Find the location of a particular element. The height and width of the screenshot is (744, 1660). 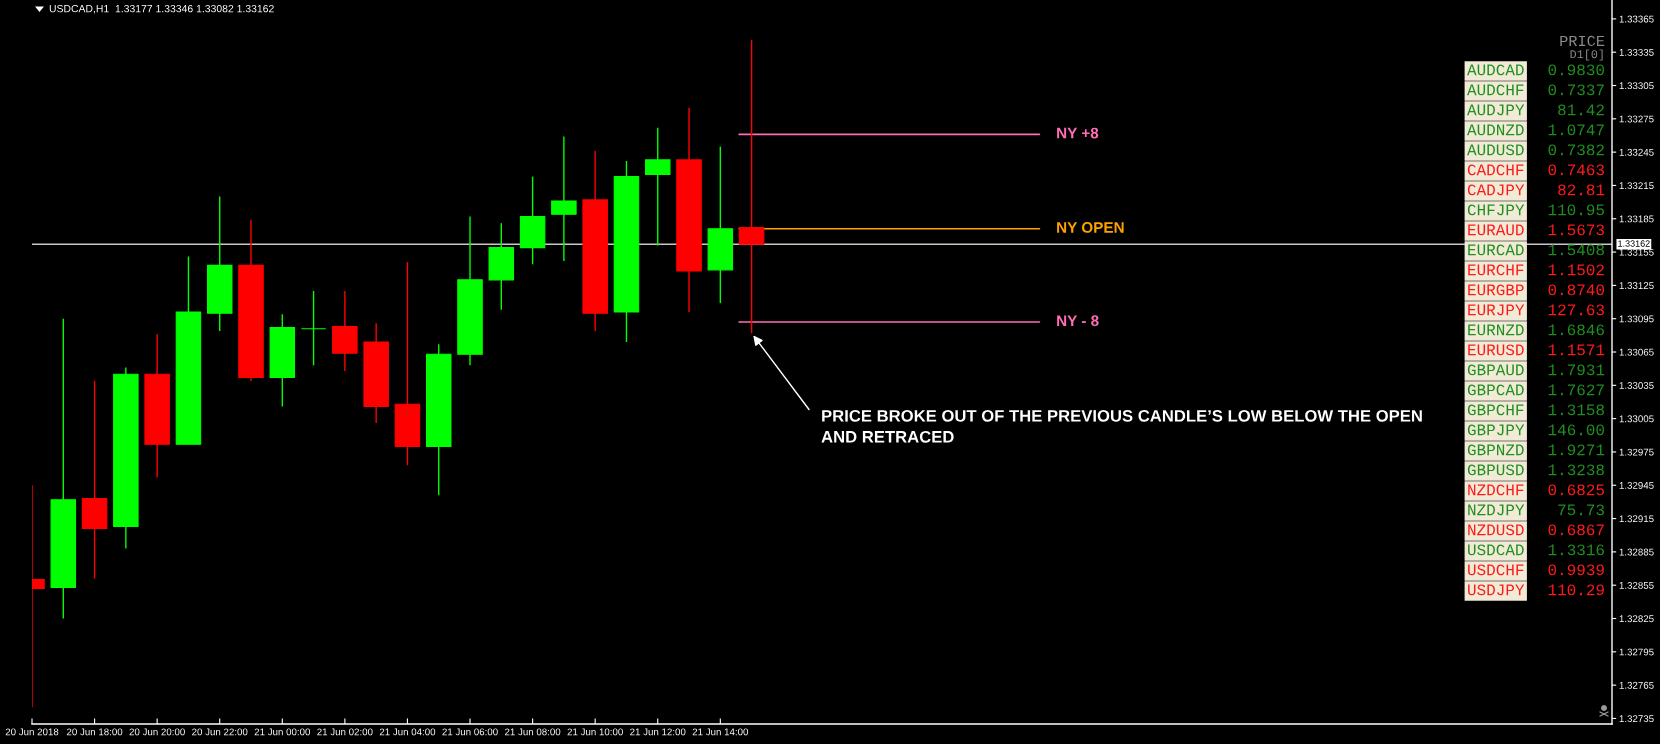

text: 1.5408 is located at coordinates (1576, 250).